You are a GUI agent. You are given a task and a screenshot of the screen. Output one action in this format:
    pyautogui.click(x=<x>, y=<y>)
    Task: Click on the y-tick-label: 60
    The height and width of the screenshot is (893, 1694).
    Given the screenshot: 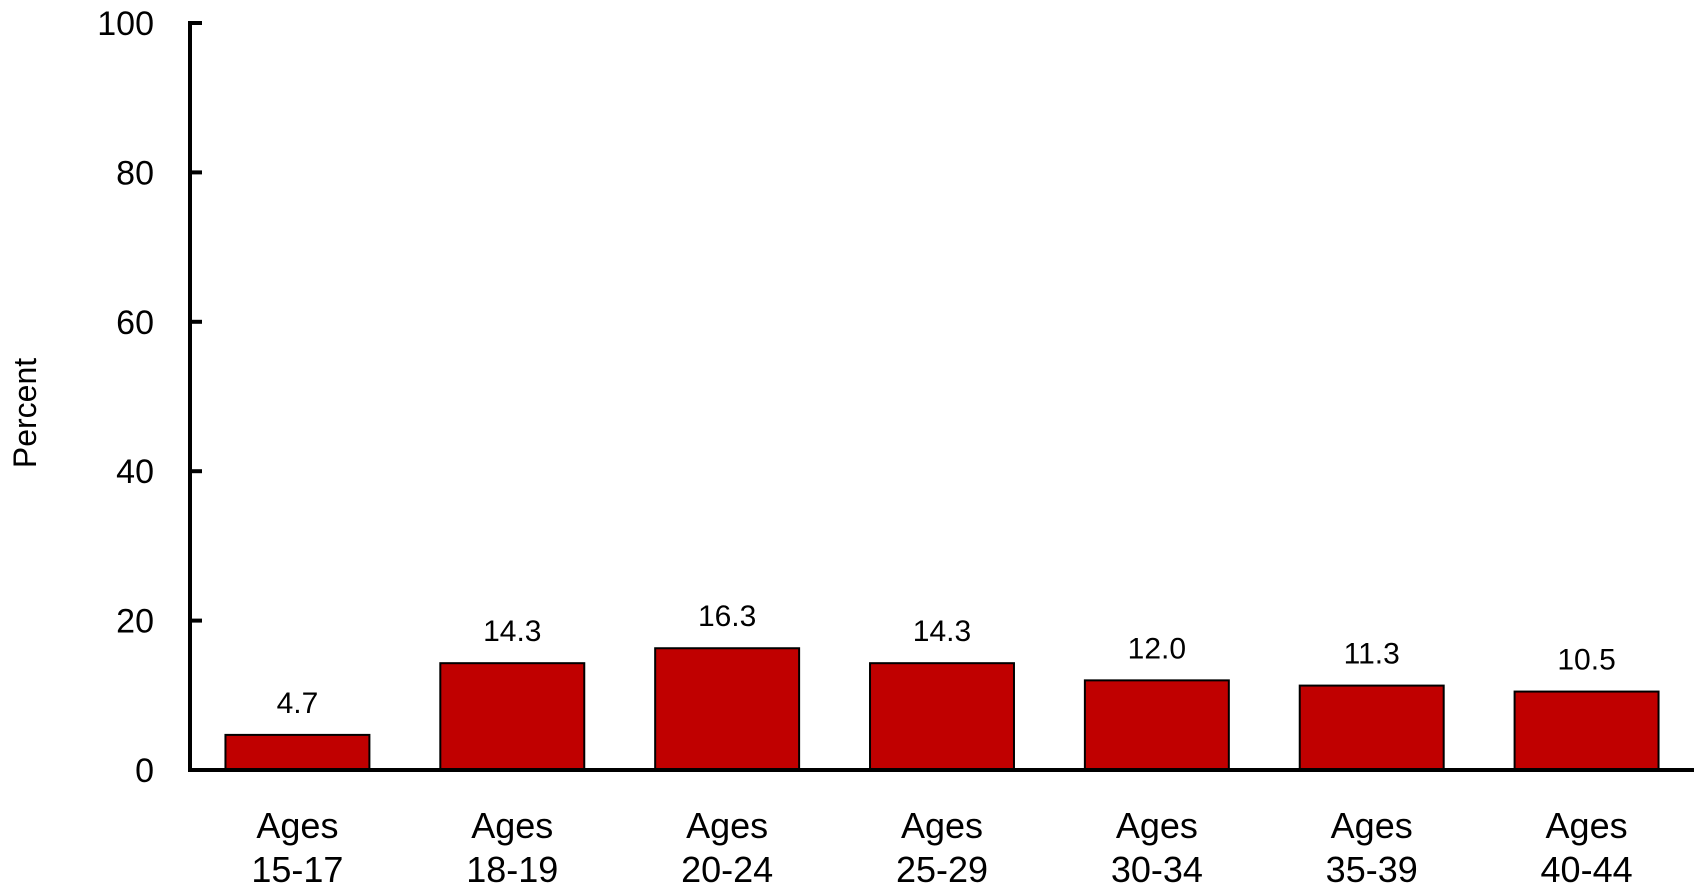 What is the action you would take?
    pyautogui.click(x=135, y=323)
    